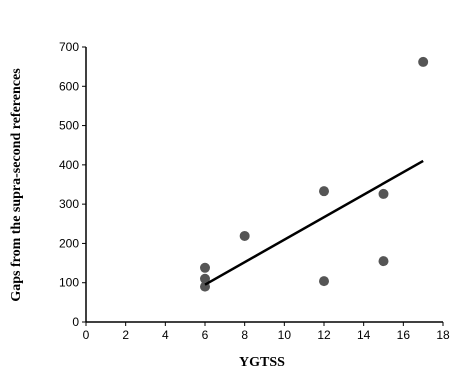 This screenshot has width=474, height=391. I want to click on y-axis-title: Gaps from the supra-second references, so click(16, 185).